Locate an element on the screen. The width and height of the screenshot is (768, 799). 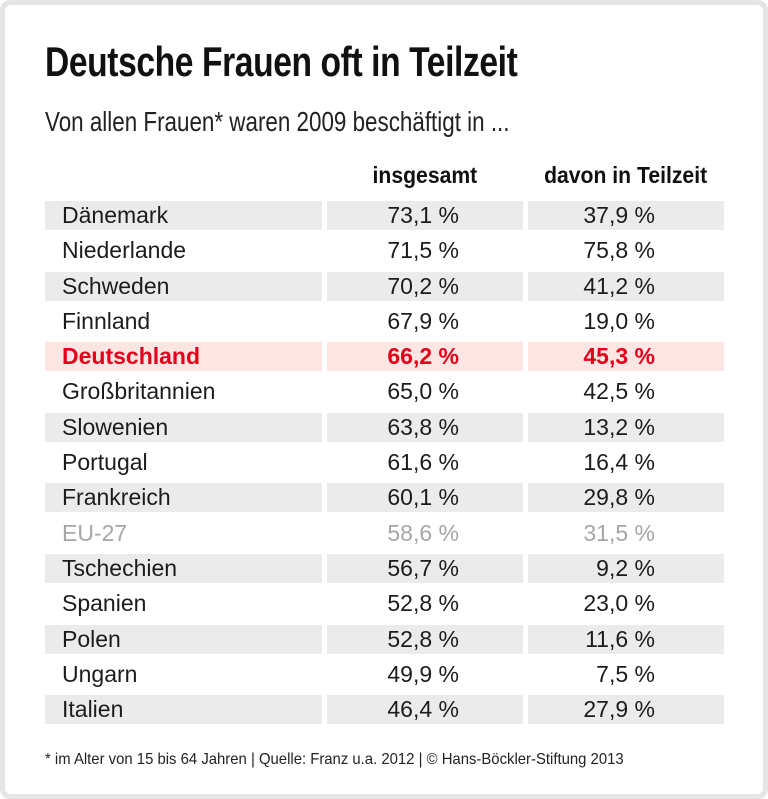
insgesamt-cell: 71,5 % is located at coordinates (423, 250).